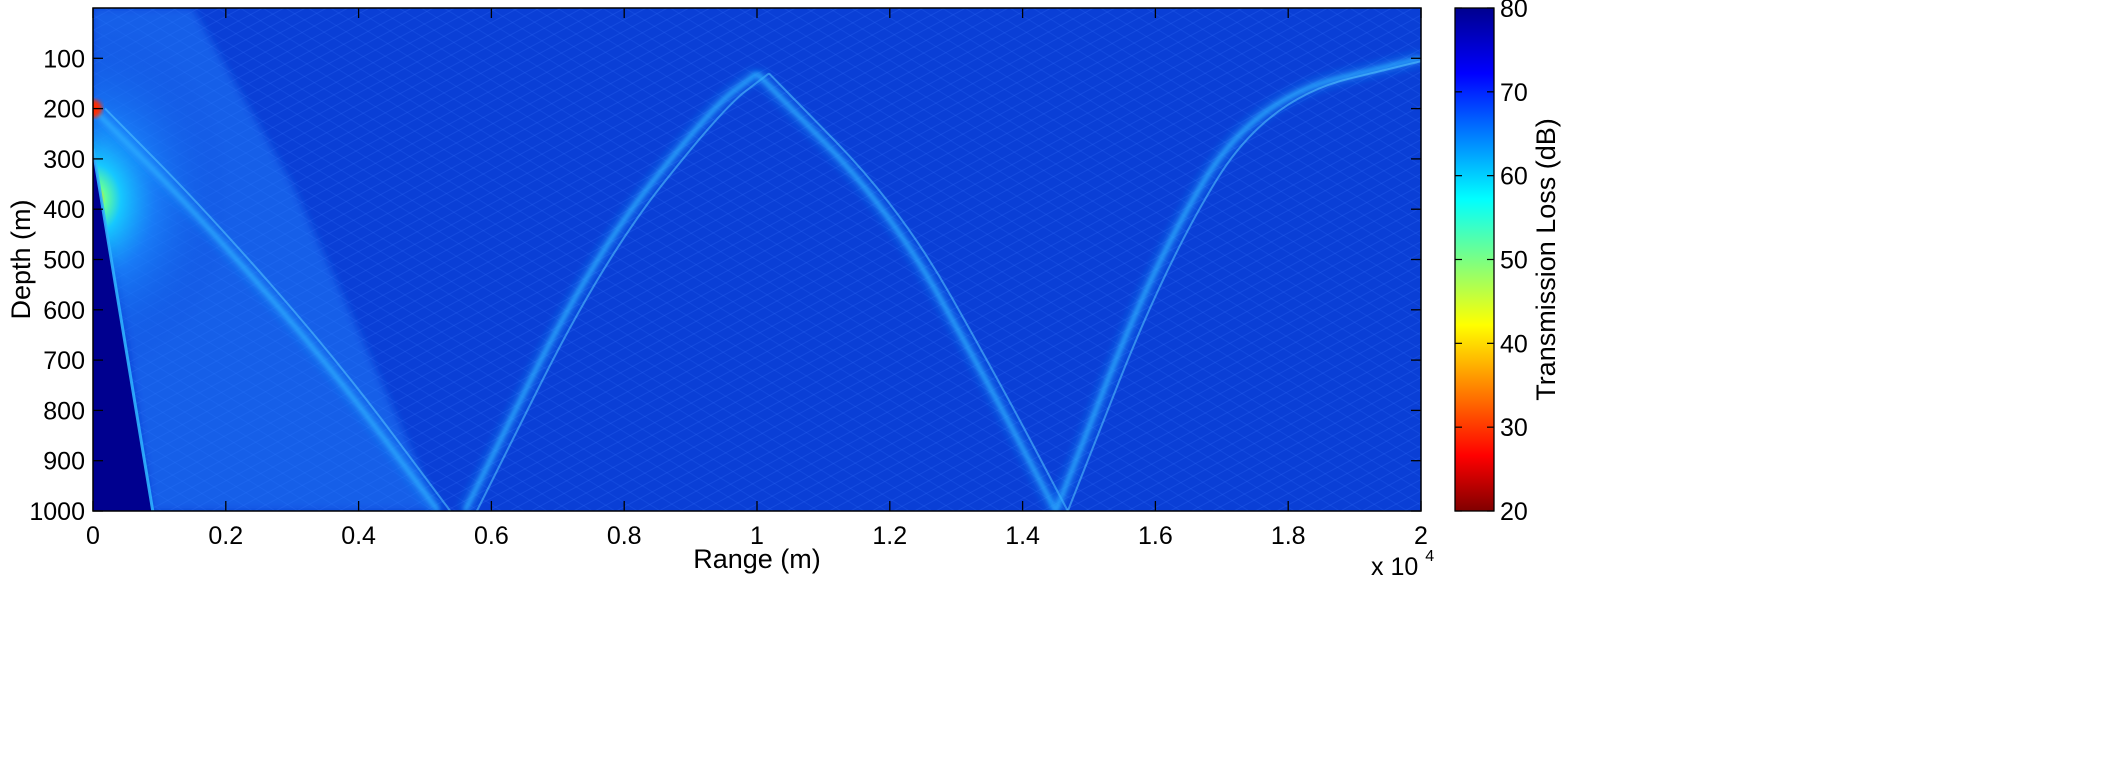 This screenshot has height=779, width=2122. I want to click on y-tick-label: 900, so click(64, 462).